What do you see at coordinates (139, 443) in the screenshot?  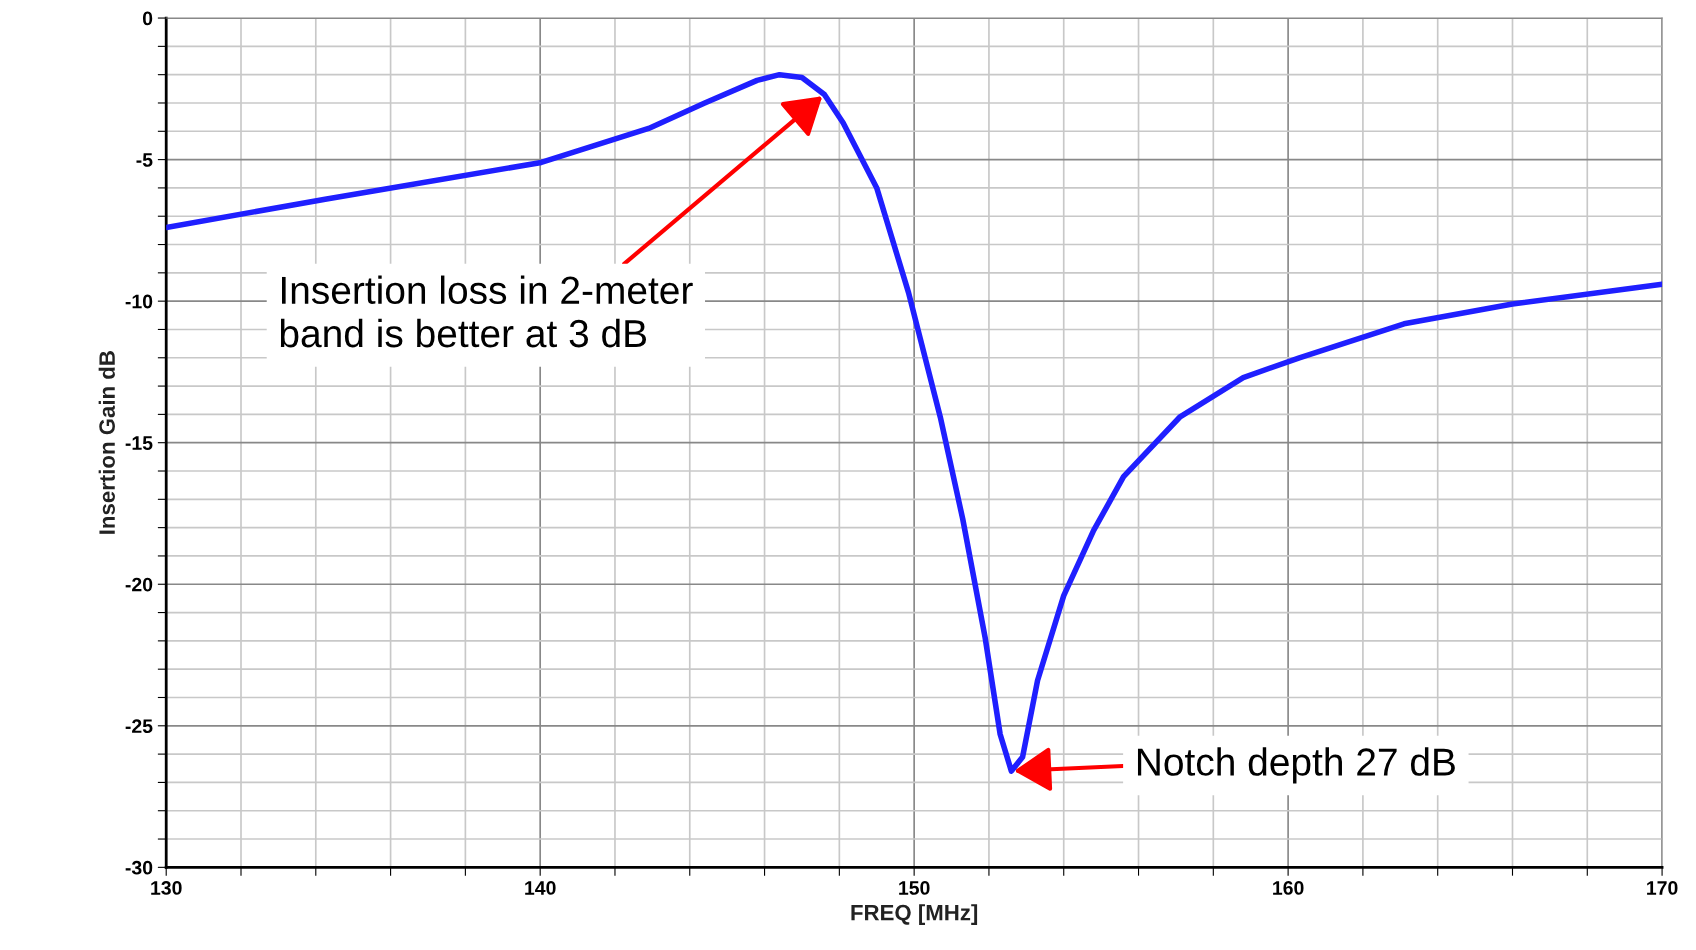 I see `y-tick-label: -15` at bounding box center [139, 443].